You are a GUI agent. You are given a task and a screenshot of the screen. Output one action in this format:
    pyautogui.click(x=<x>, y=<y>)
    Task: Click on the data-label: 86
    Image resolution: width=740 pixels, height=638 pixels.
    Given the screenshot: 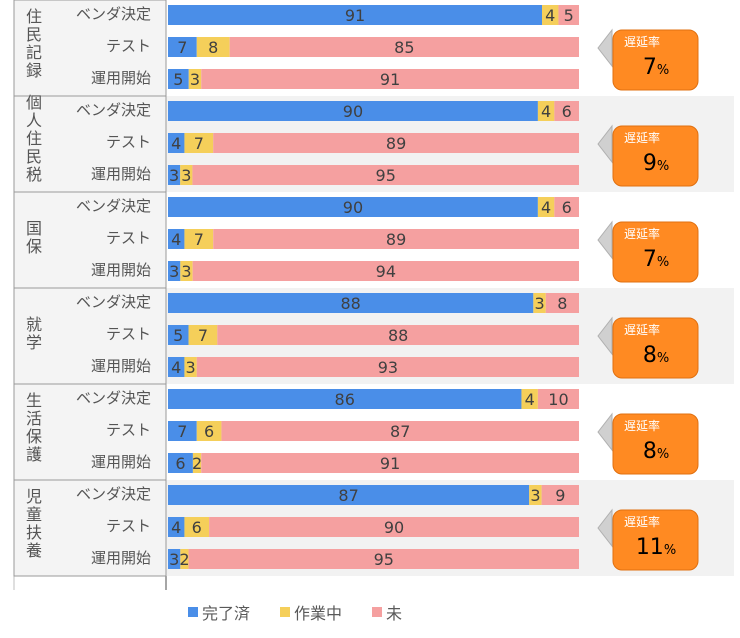 What is the action you would take?
    pyautogui.click(x=345, y=399)
    